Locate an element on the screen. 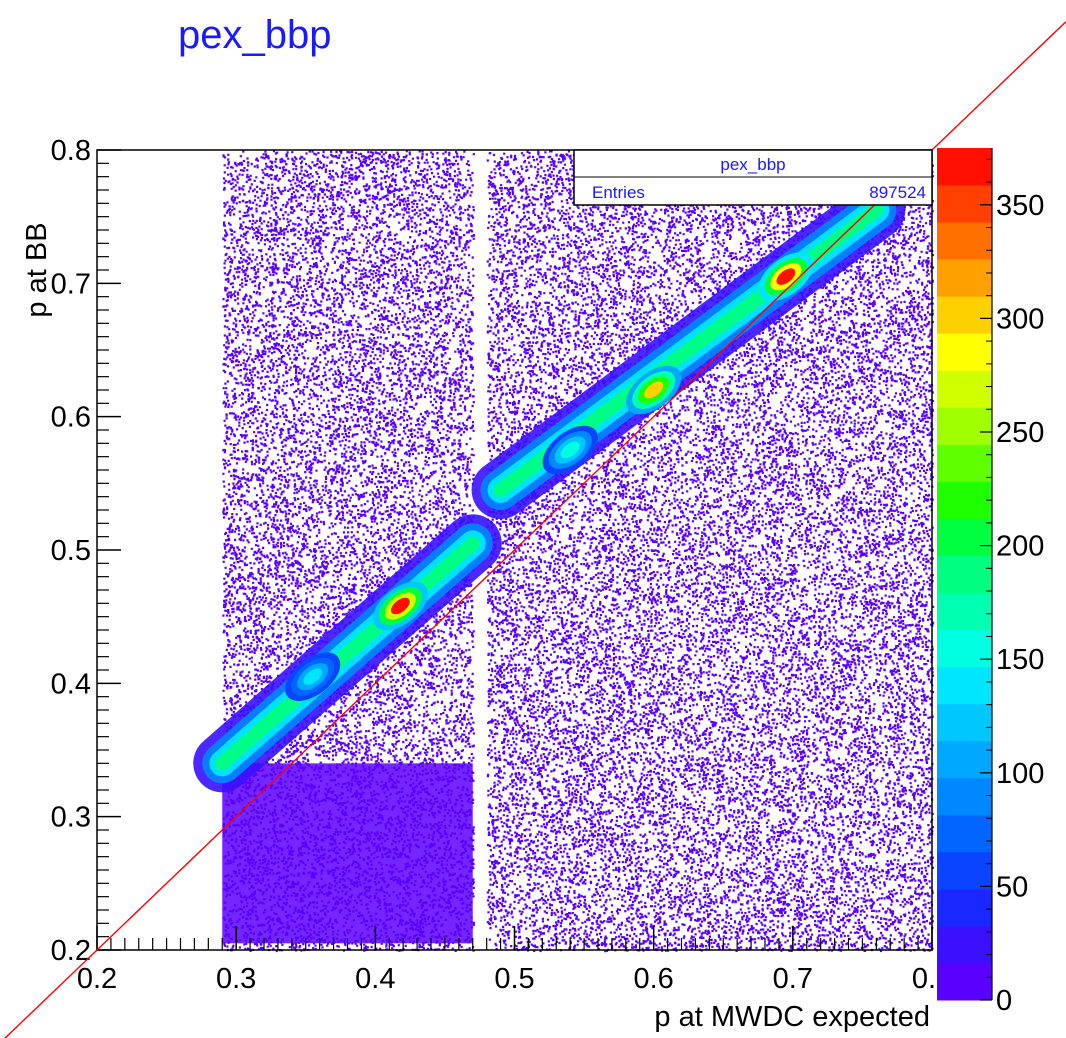 This screenshot has width=1066, height=1038. stats-box-entries-label: Entries is located at coordinates (618, 192).